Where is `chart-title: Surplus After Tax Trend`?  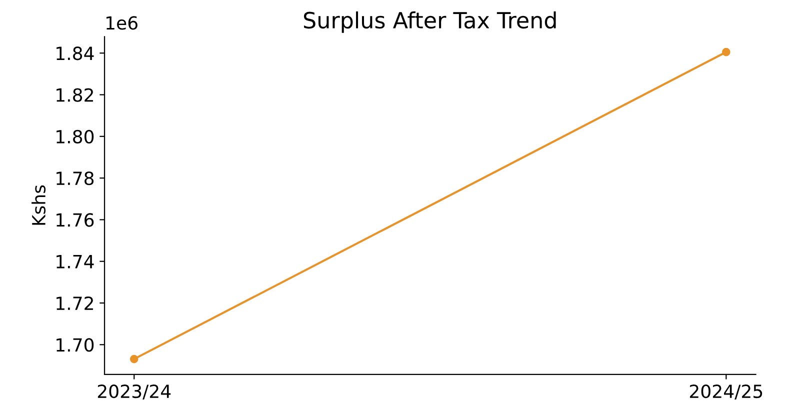 chart-title: Surplus After Tax Trend is located at coordinates (430, 22).